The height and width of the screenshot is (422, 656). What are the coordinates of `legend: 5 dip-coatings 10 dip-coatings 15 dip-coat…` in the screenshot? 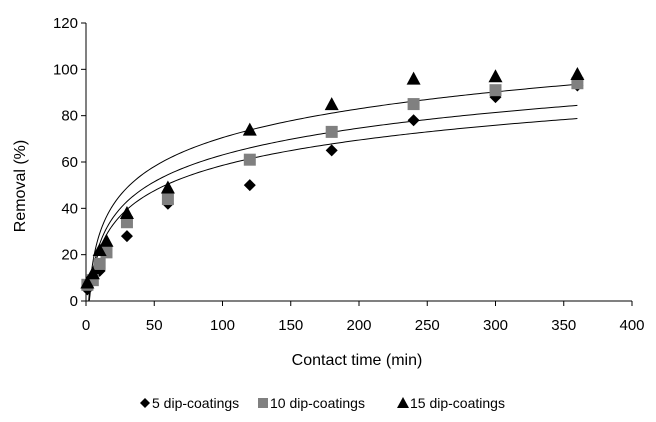 It's located at (322, 403).